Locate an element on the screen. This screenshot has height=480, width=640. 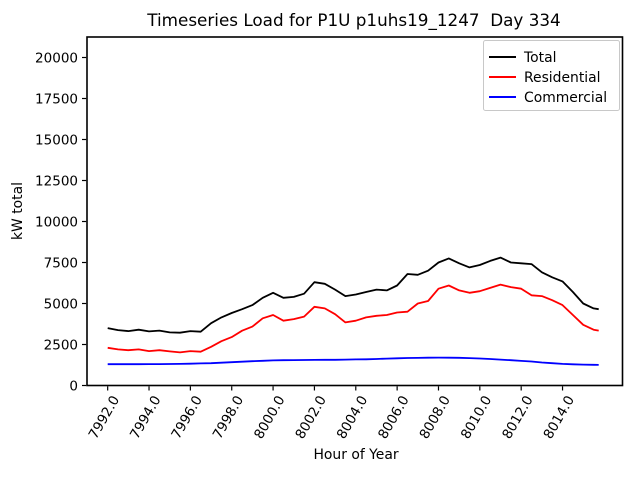
legend-entry-total: Total is located at coordinates (522, 58).